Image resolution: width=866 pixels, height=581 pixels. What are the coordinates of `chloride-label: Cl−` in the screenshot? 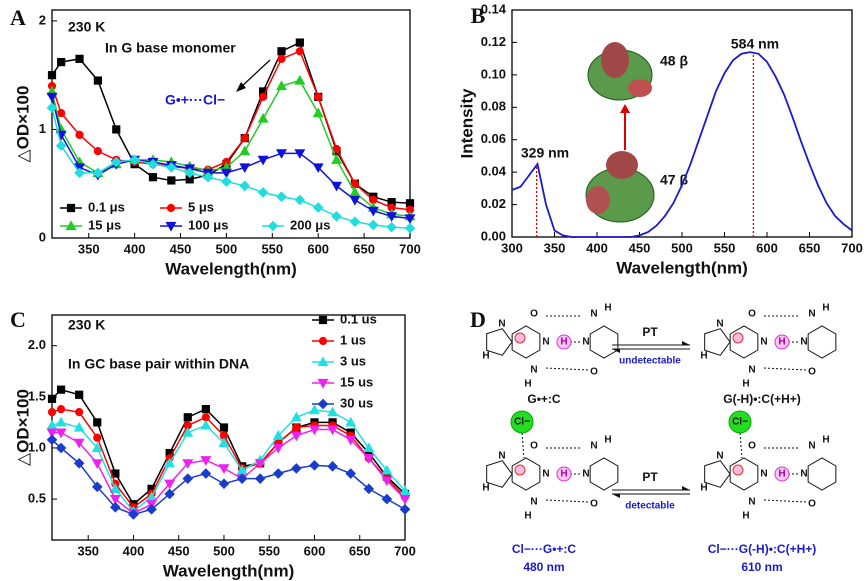 It's located at (522, 422).